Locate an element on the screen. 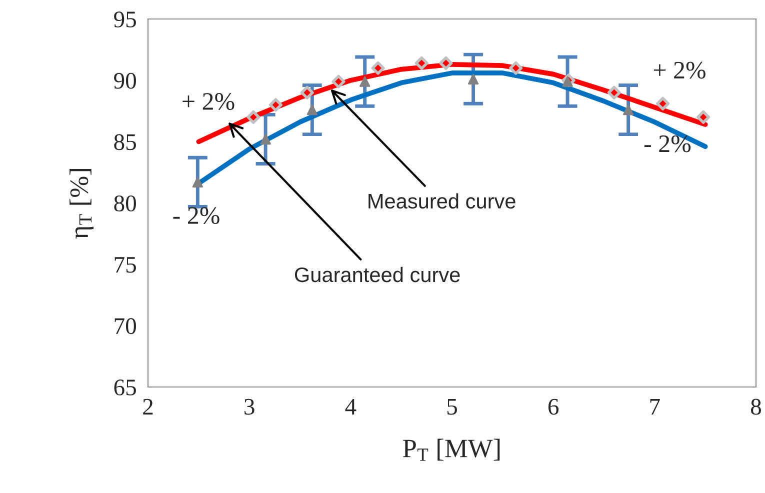 This screenshot has width=765, height=493. annotation: Measured curve is located at coordinates (442, 201).